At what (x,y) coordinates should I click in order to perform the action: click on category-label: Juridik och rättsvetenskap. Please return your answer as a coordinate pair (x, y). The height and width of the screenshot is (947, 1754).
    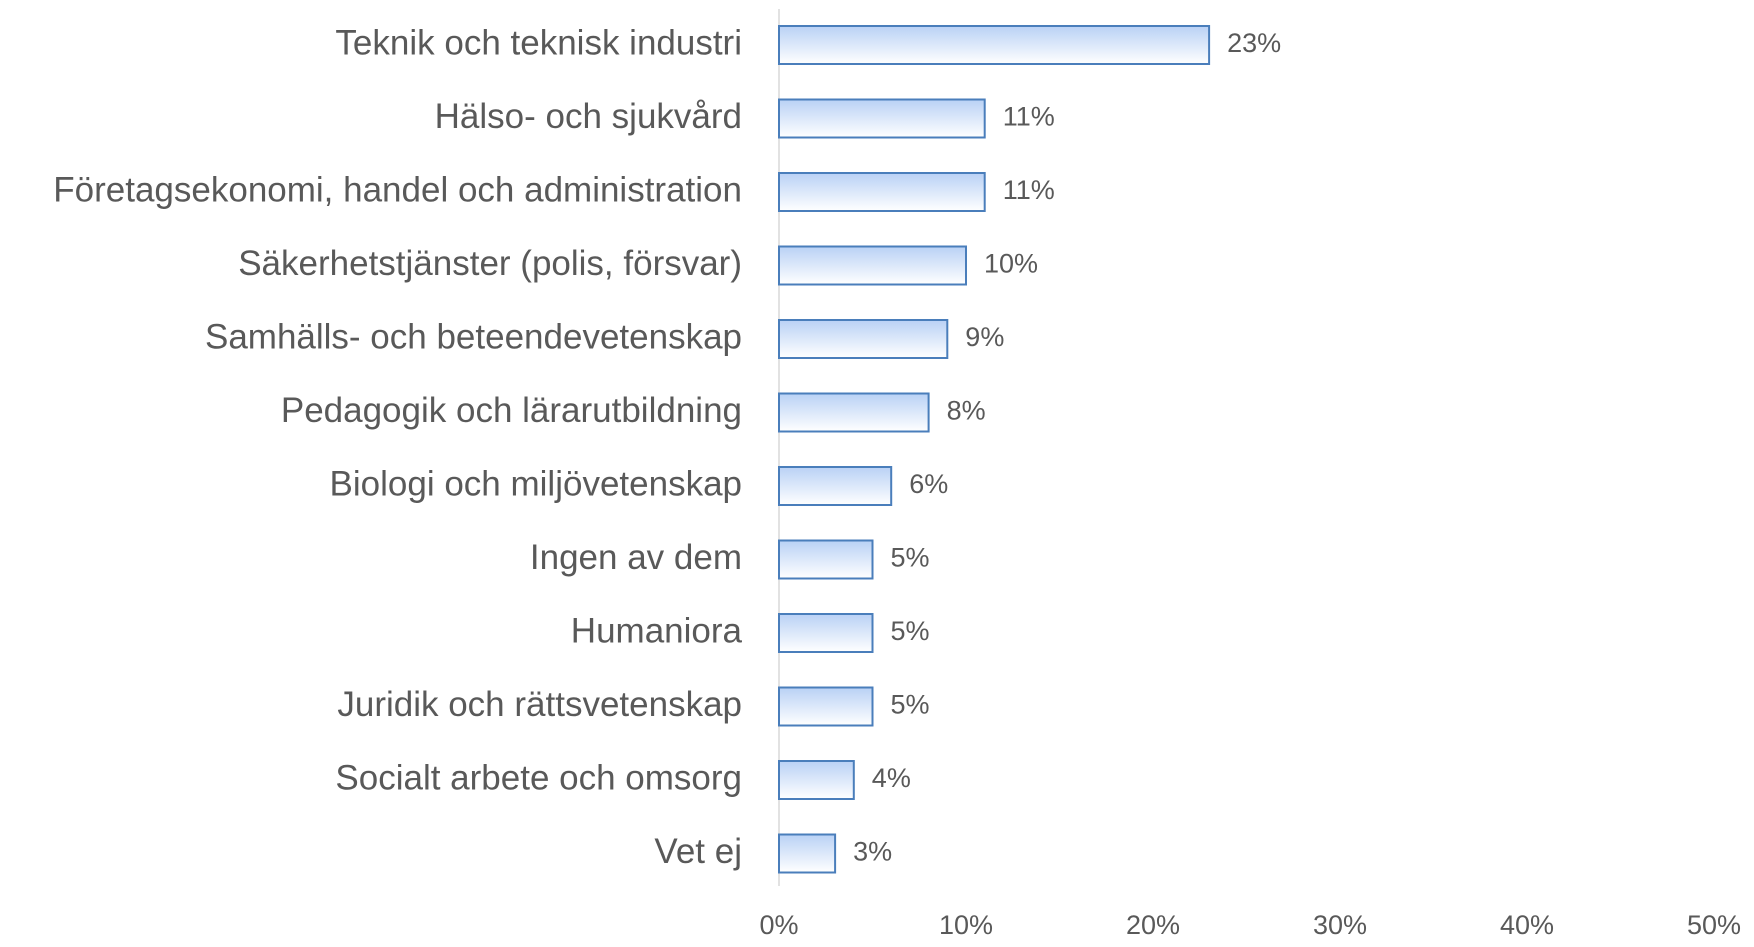
    Looking at the image, I should click on (539, 704).